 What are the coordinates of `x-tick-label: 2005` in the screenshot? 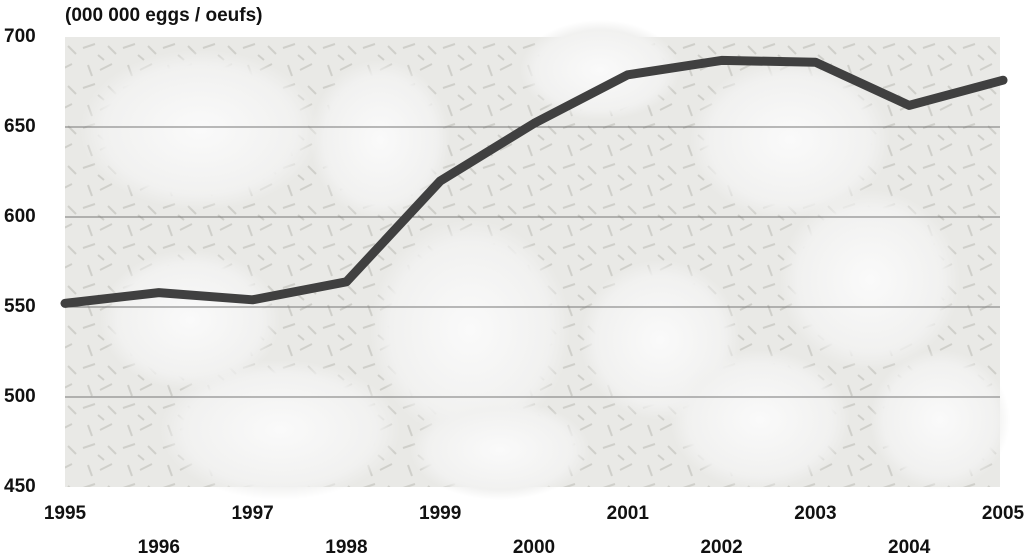 It's located at (1003, 513).